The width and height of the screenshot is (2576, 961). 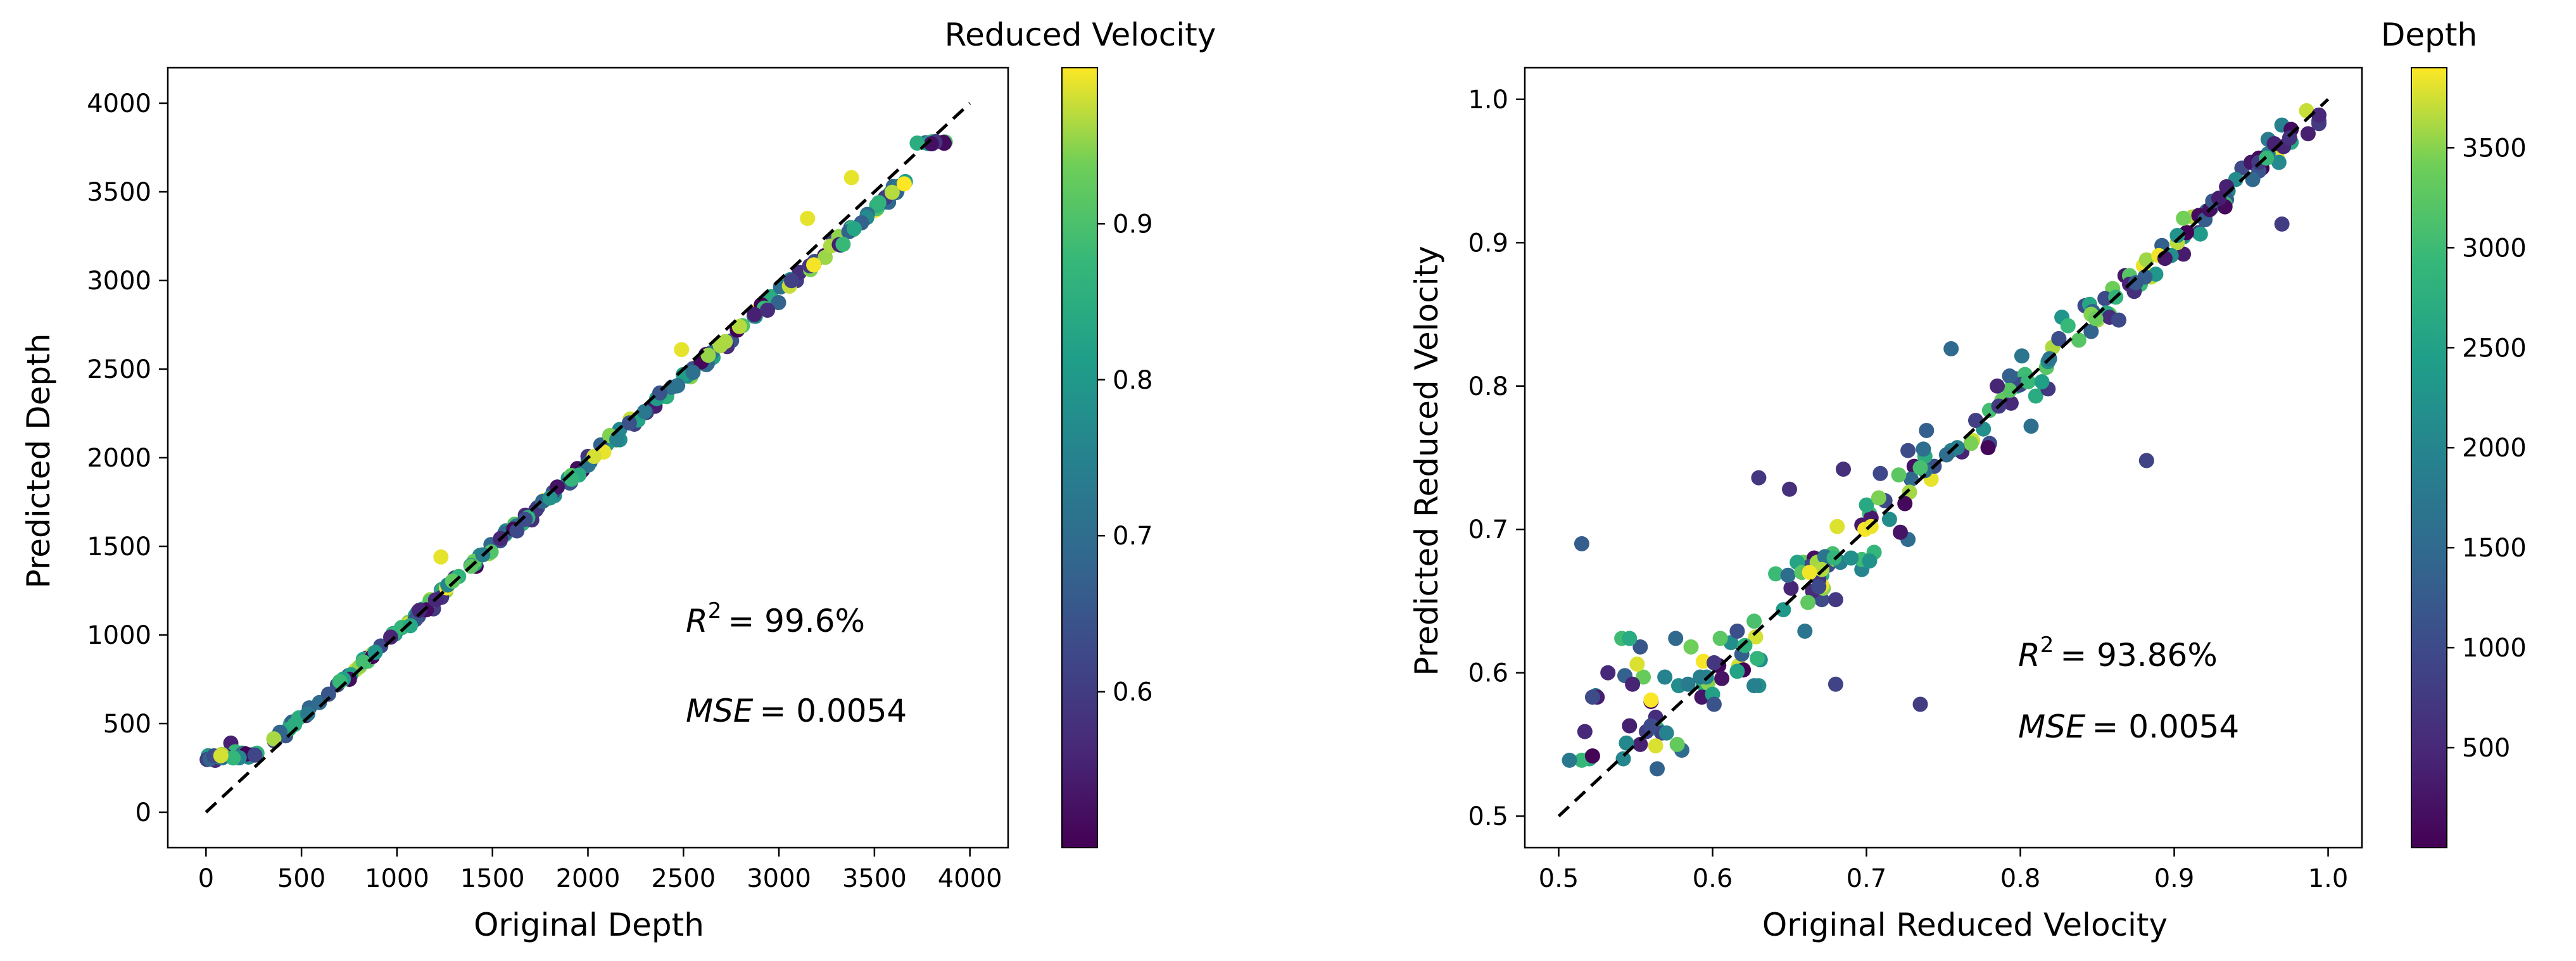 I want to click on r2-value: = 99.6%, so click(x=797, y=621).